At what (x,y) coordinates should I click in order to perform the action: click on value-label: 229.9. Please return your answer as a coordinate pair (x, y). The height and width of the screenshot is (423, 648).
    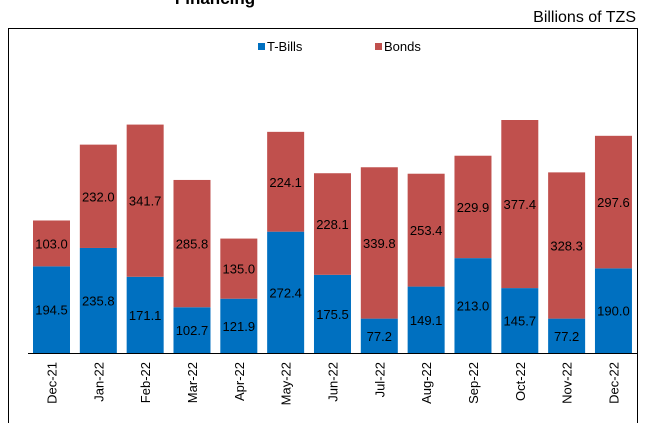
    Looking at the image, I should click on (473, 207).